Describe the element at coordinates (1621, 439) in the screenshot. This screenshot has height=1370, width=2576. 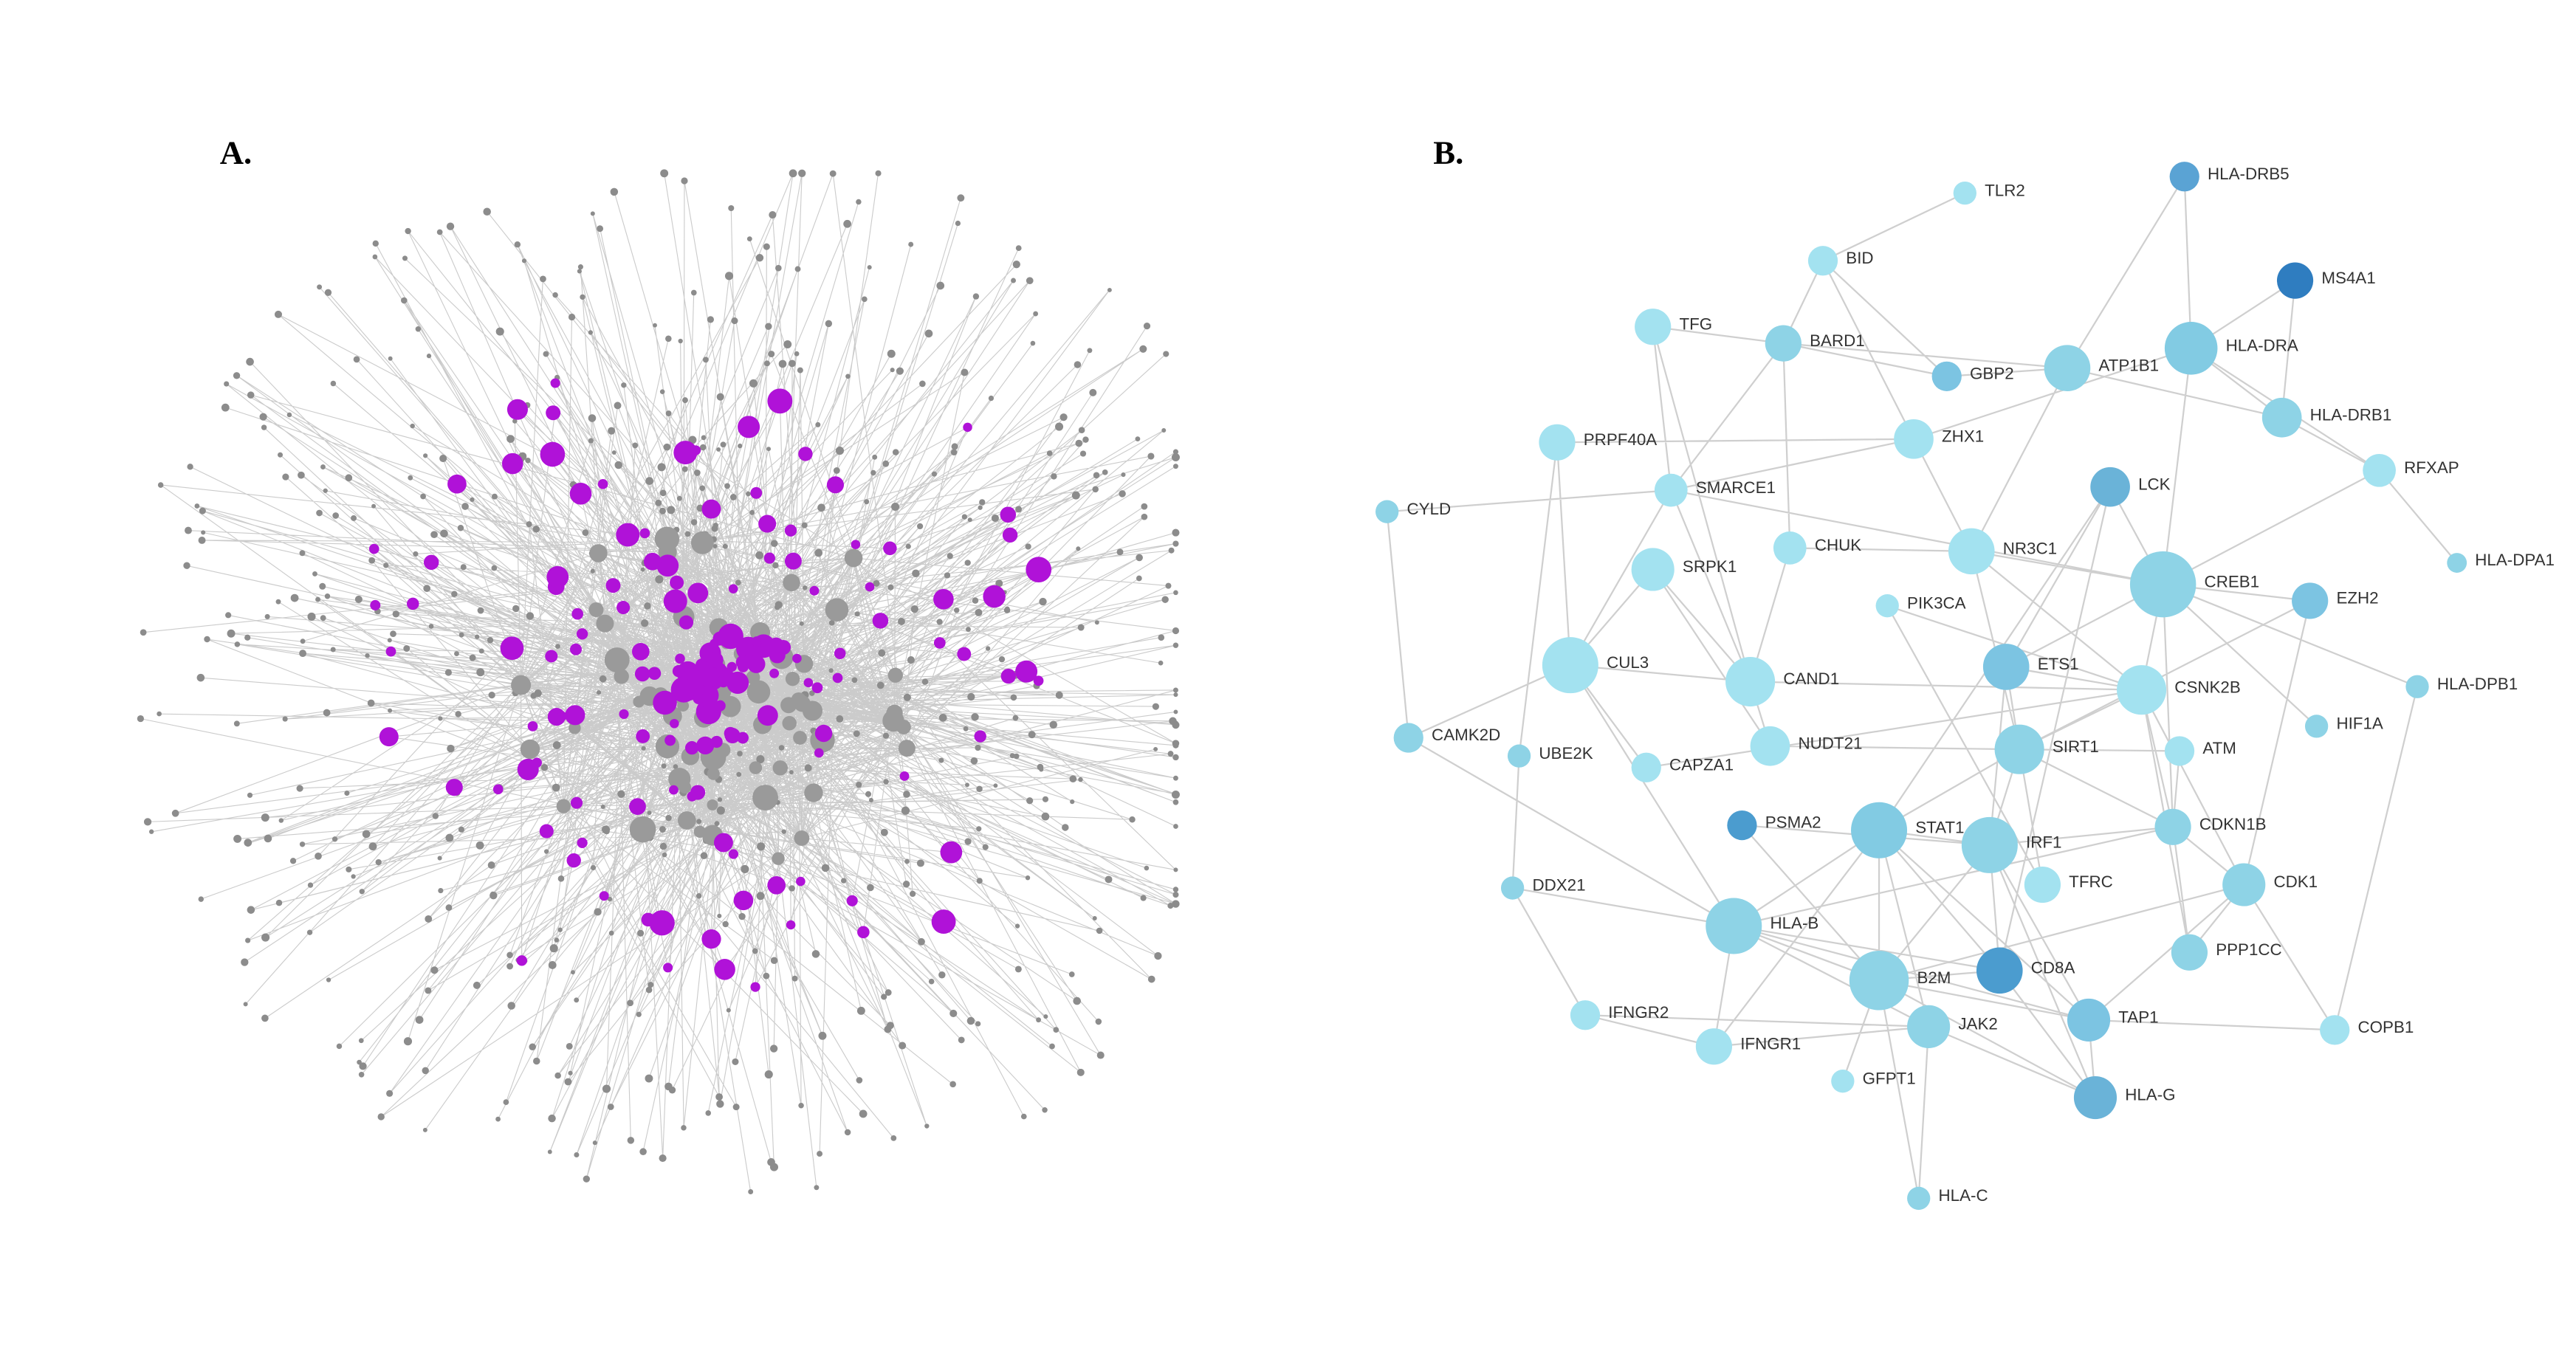
I see `node-label: PRPF40A` at that location.